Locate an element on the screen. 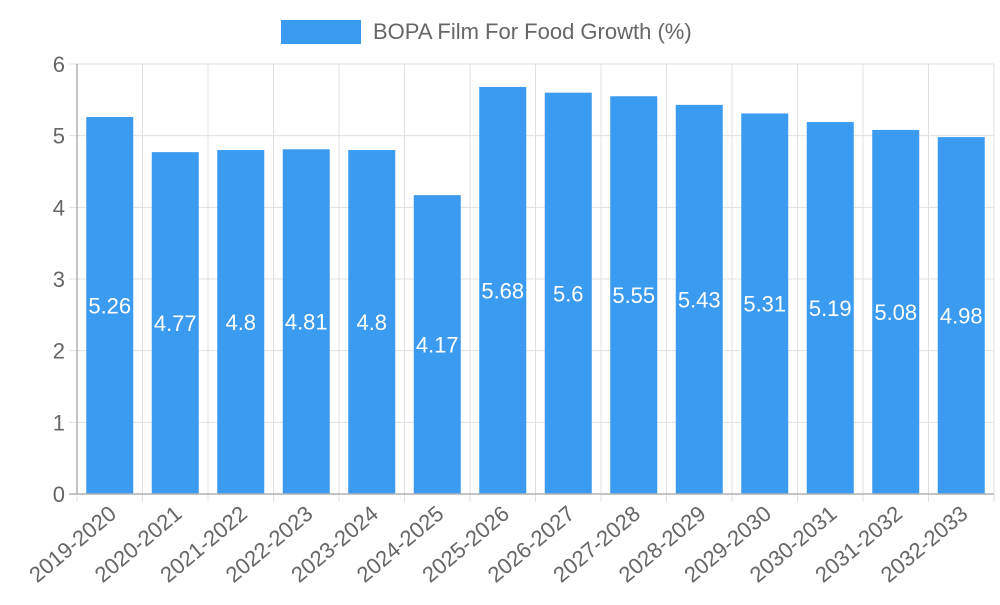 This screenshot has height=605, width=1000. y-tick-label: 0 is located at coordinates (59, 494).